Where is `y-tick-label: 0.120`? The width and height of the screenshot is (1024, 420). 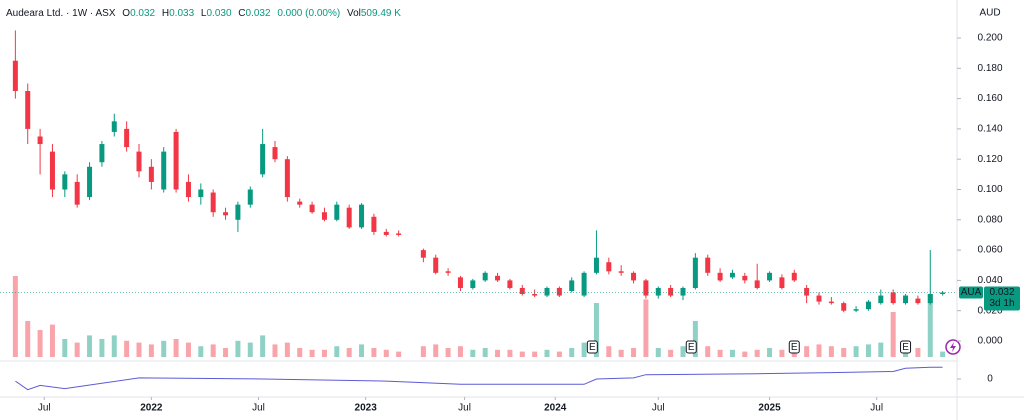 y-tick-label: 0.120 is located at coordinates (989, 159).